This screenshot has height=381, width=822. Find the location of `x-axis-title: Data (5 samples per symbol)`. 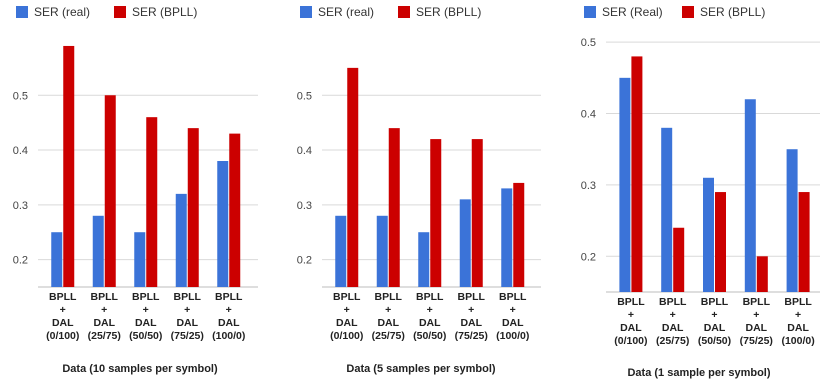

x-axis-title: Data (5 samples per symbol) is located at coordinates (421, 369).